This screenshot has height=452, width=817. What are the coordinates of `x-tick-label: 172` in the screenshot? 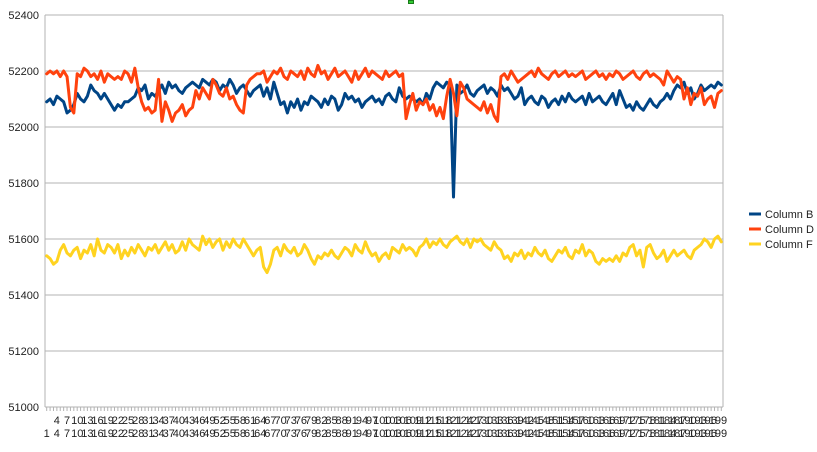 It's located at (626, 434).